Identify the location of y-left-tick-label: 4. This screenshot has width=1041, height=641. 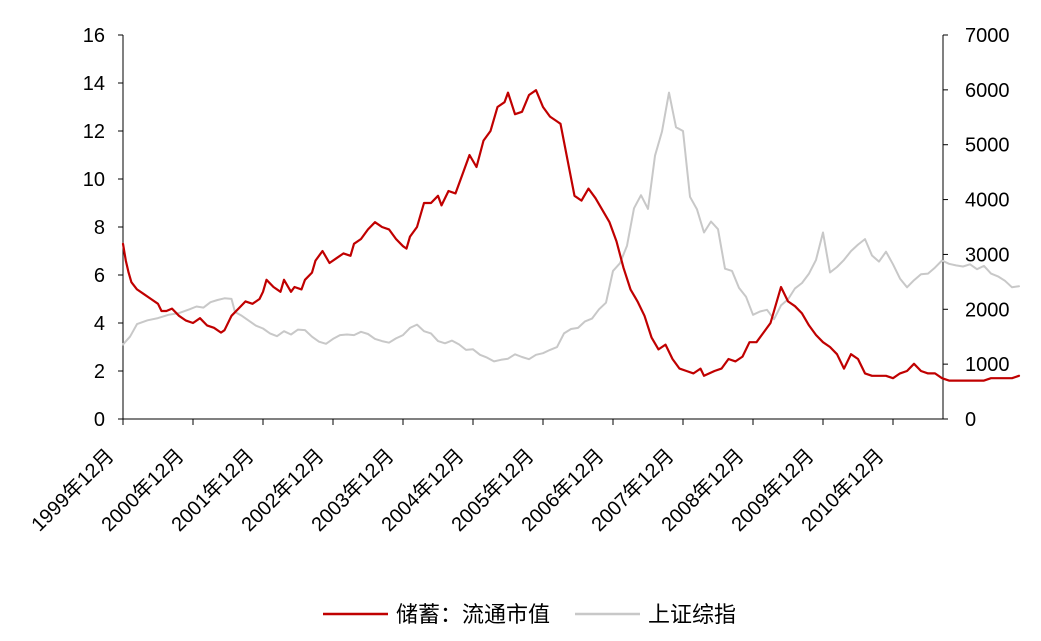
(99, 324).